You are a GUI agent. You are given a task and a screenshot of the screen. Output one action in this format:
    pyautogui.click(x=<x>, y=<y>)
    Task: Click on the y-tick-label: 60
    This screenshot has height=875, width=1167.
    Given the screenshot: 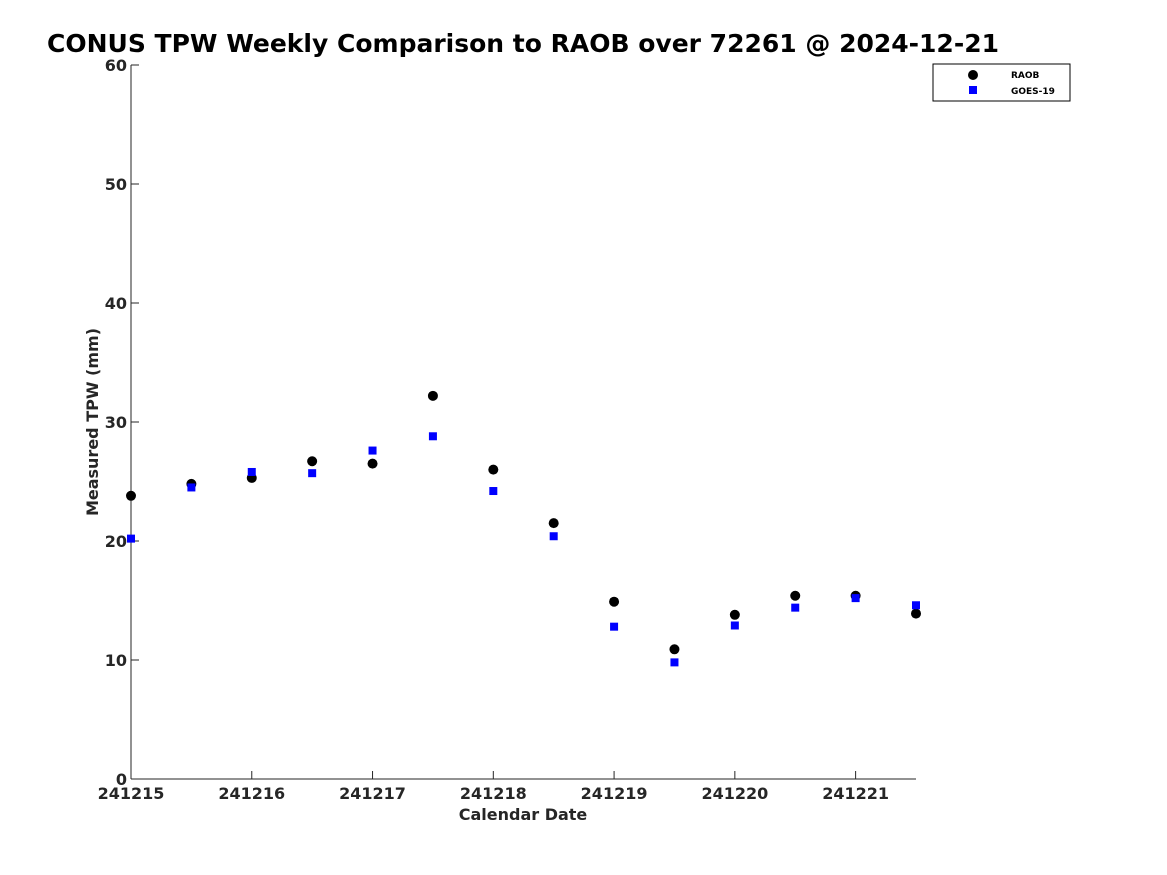 What is the action you would take?
    pyautogui.click(x=116, y=65)
    